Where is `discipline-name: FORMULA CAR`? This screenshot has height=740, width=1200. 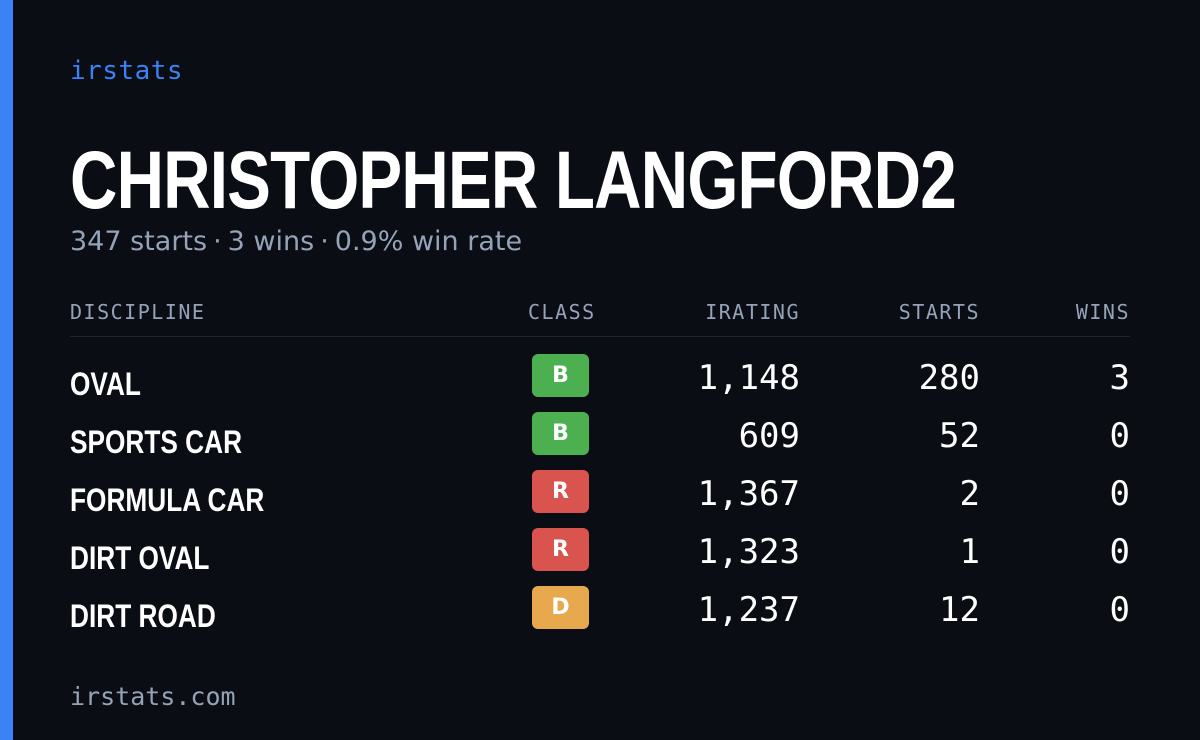
discipline-name: FORMULA CAR is located at coordinates (167, 500).